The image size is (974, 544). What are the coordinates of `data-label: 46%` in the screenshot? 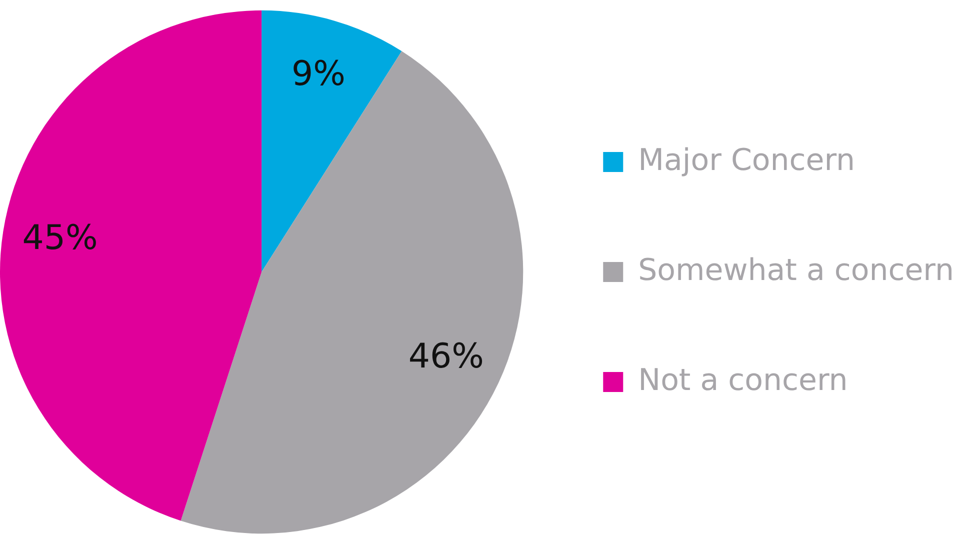 It's located at (446, 356).